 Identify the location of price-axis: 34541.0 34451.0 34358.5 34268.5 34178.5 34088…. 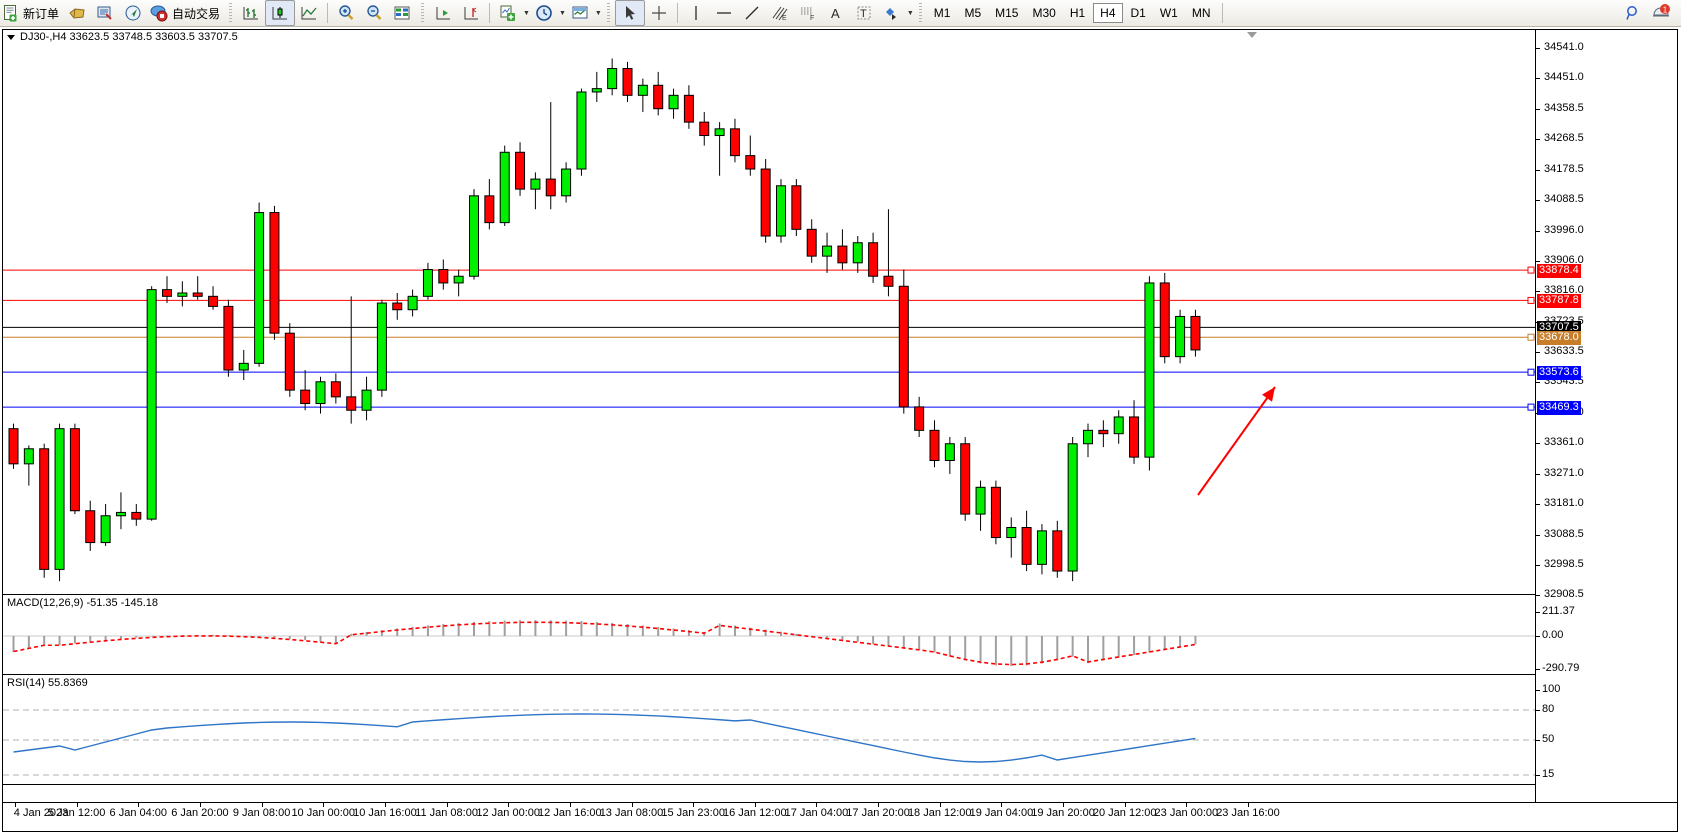
(1606, 416).